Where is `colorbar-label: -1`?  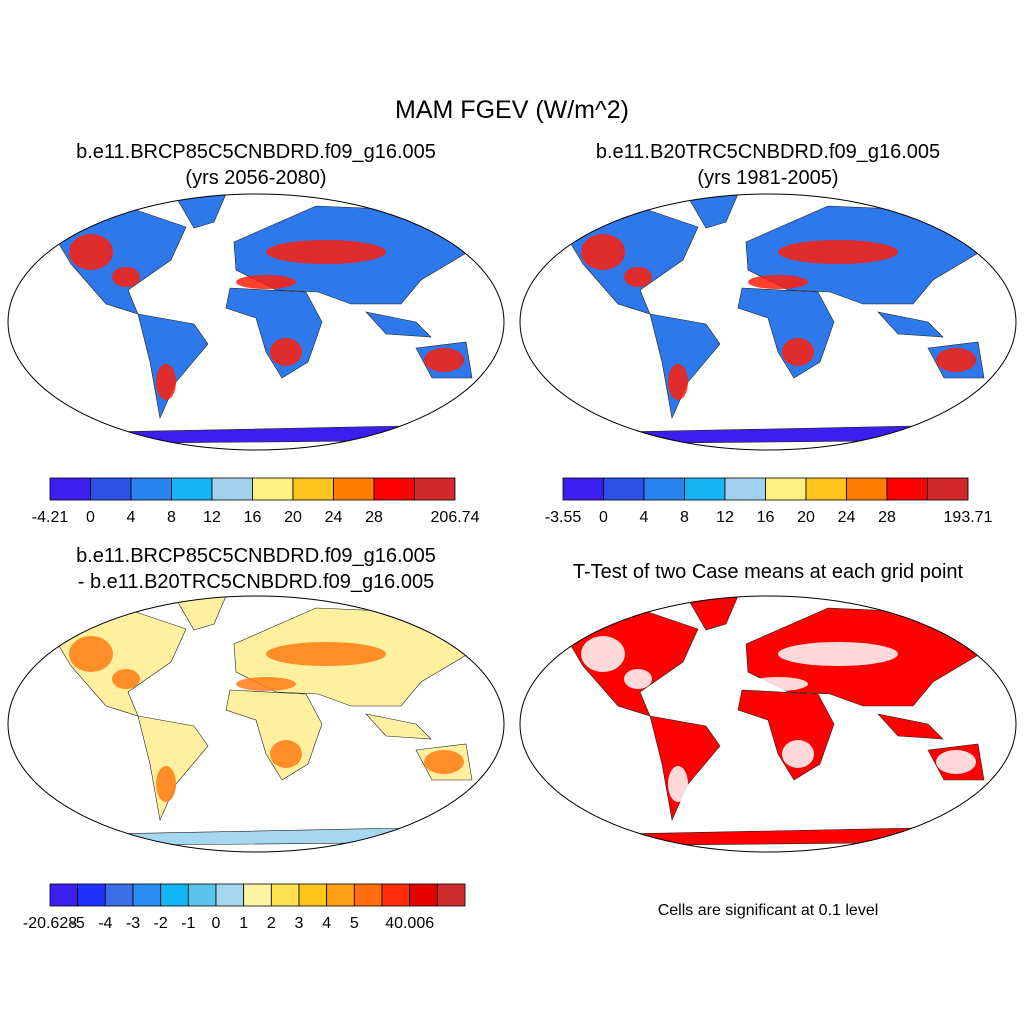
colorbar-label: -1 is located at coordinates (188, 923).